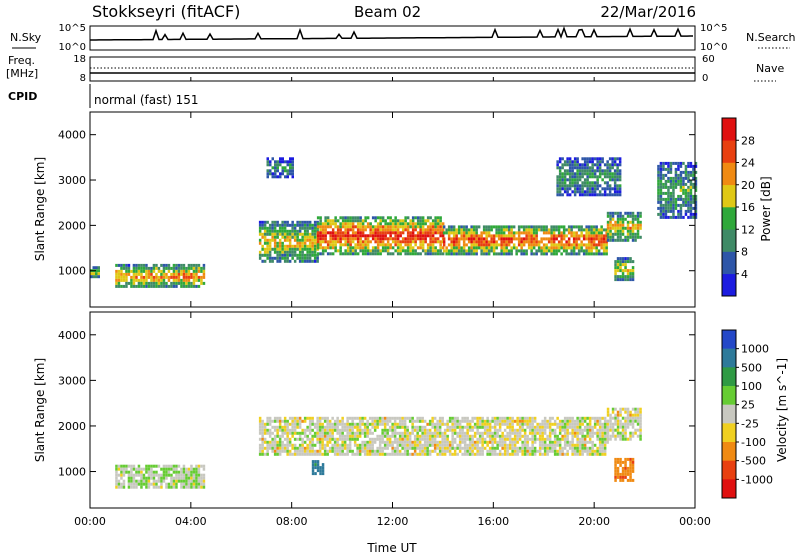 The image size is (800, 554). Describe the element at coordinates (757, 479) in the screenshot. I see `colorbar-tick-label: -1000` at that location.